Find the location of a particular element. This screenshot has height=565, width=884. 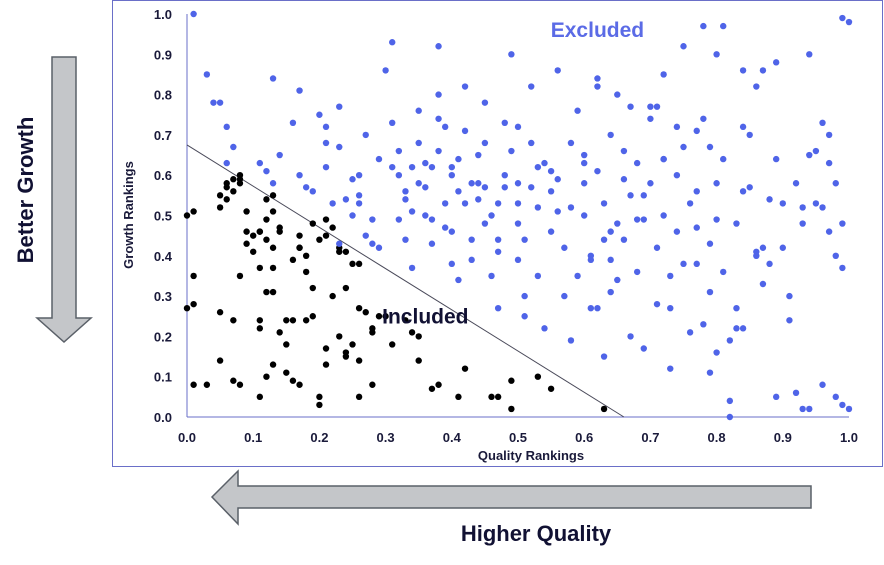

y-tick-label: 0.2 is located at coordinates (163, 336).